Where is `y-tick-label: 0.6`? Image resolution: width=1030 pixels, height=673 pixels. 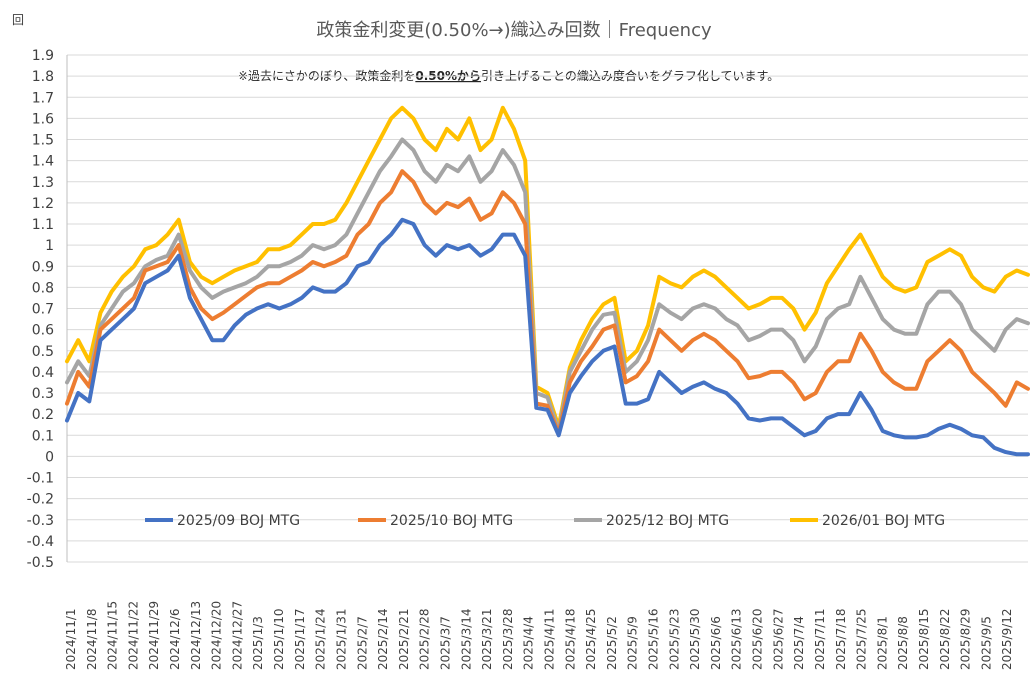 y-tick-label: 0.6 is located at coordinates (43, 331).